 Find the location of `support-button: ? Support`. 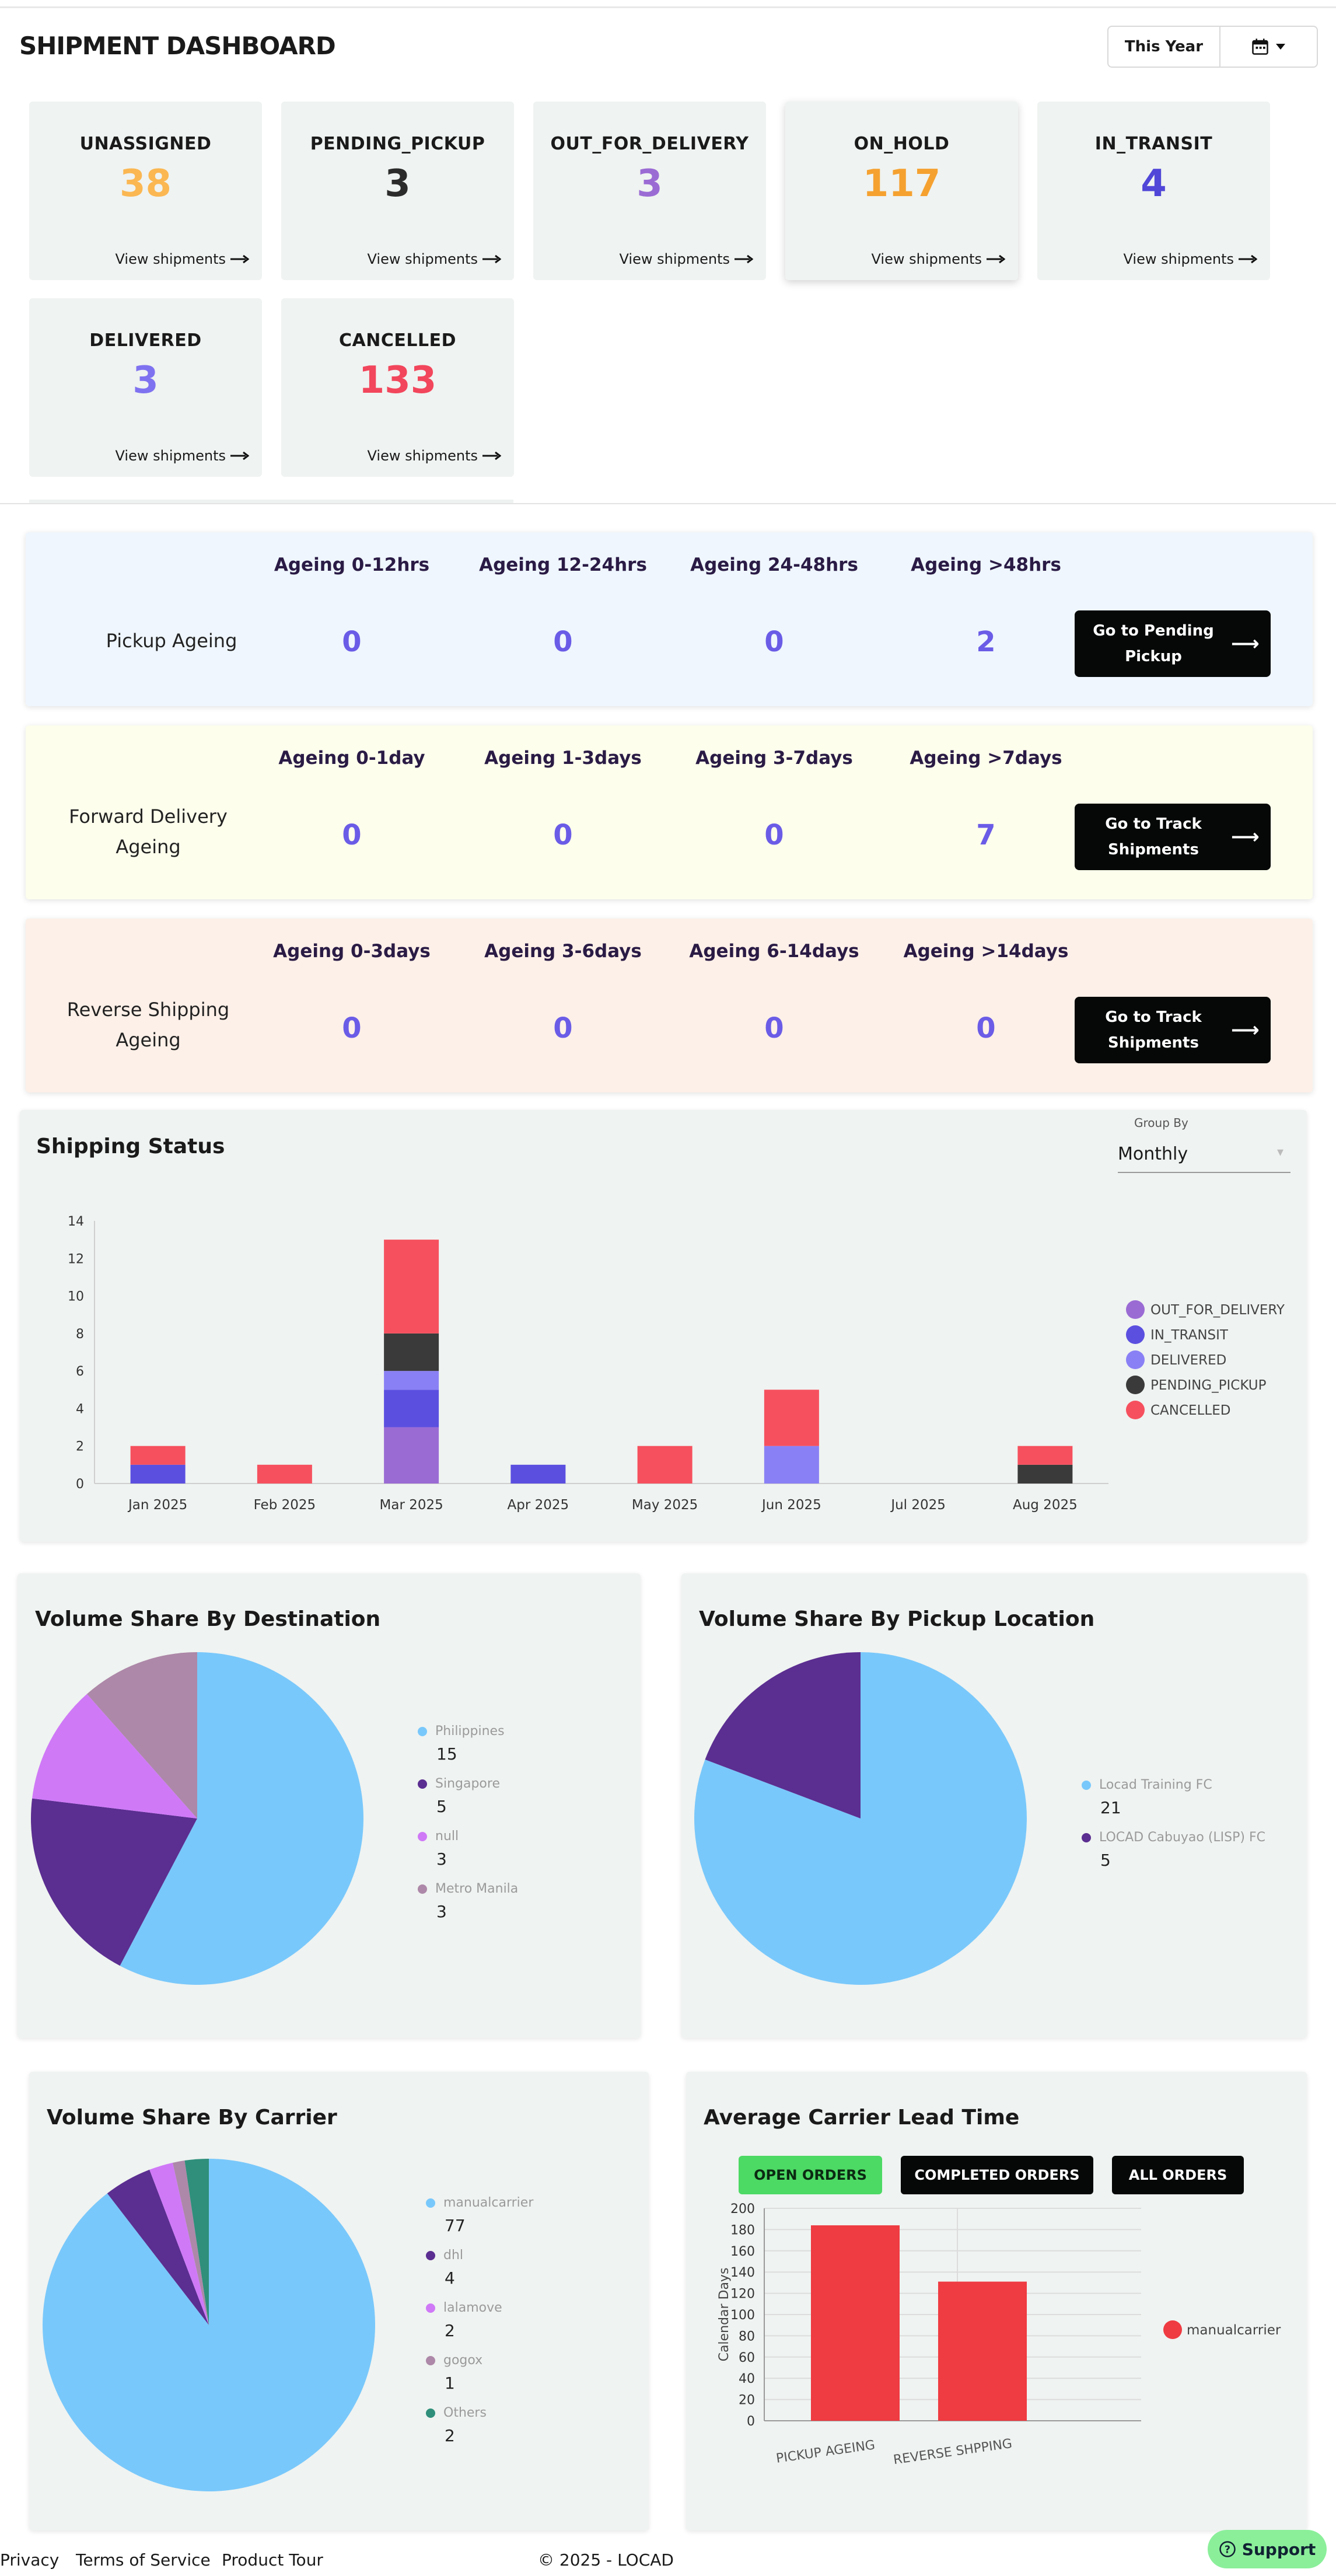

support-button: ? Support is located at coordinates (1267, 2549).